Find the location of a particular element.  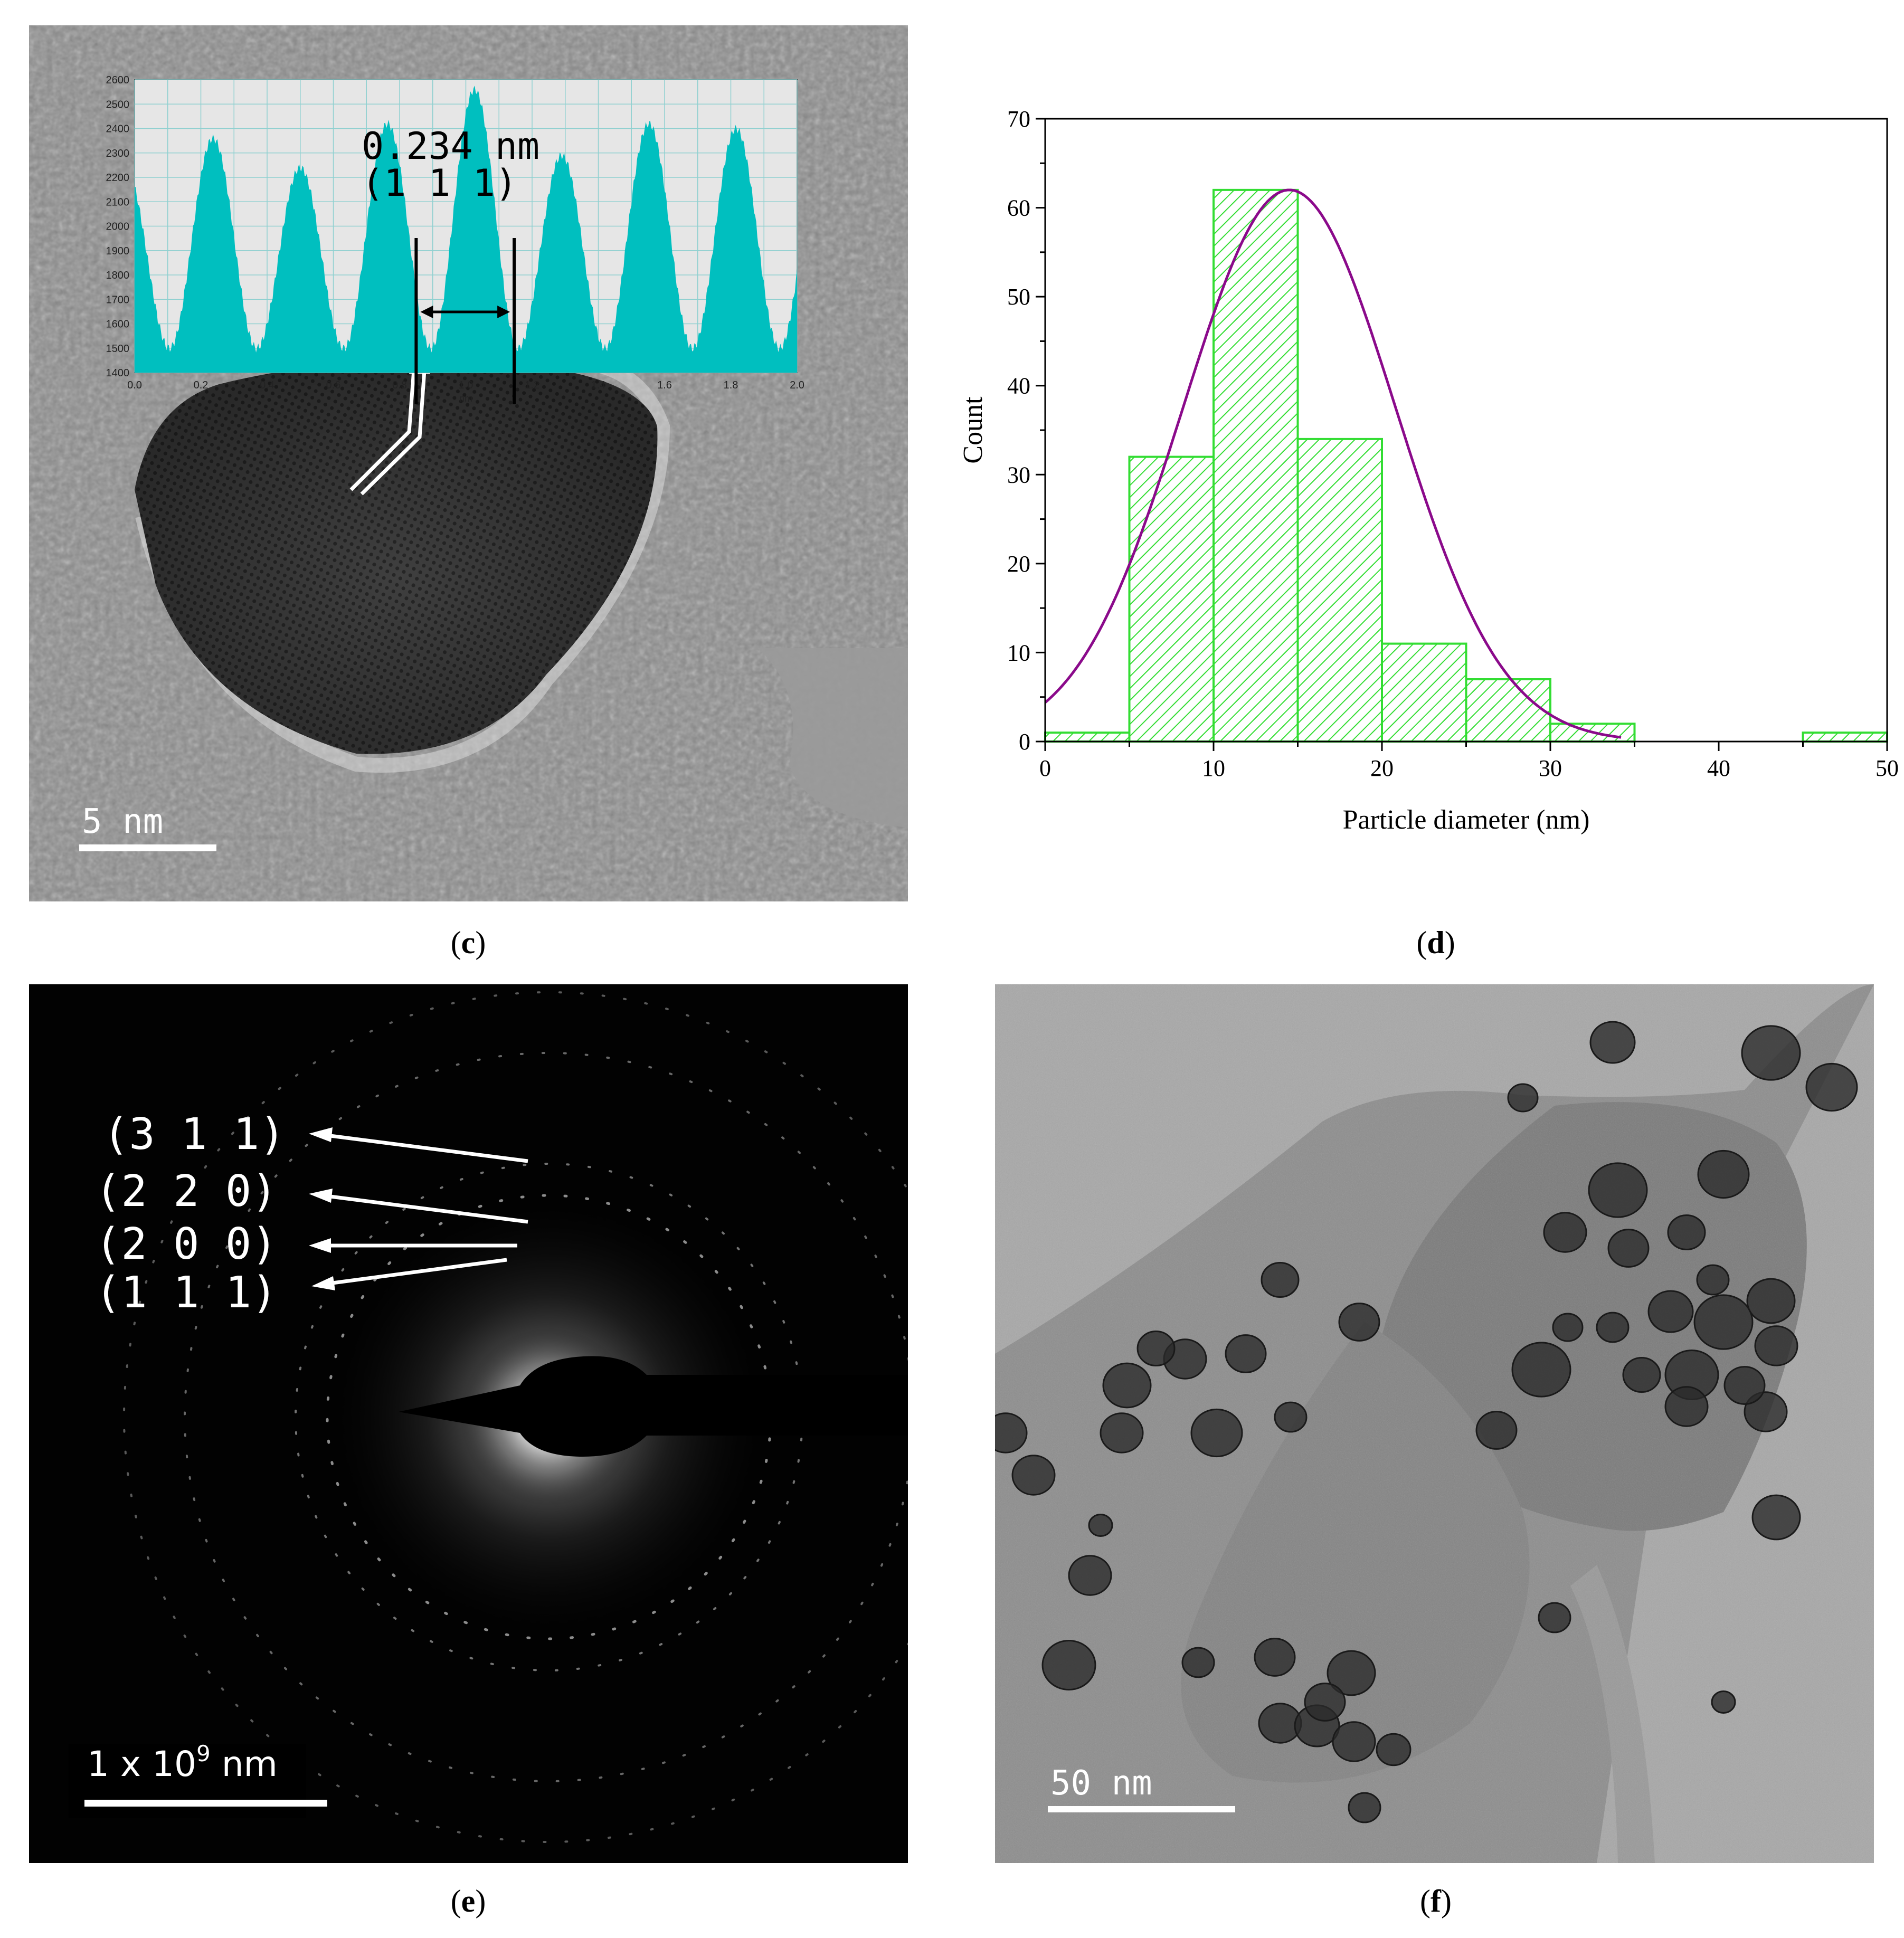

profile-y-tick: 1800 is located at coordinates (118, 275).